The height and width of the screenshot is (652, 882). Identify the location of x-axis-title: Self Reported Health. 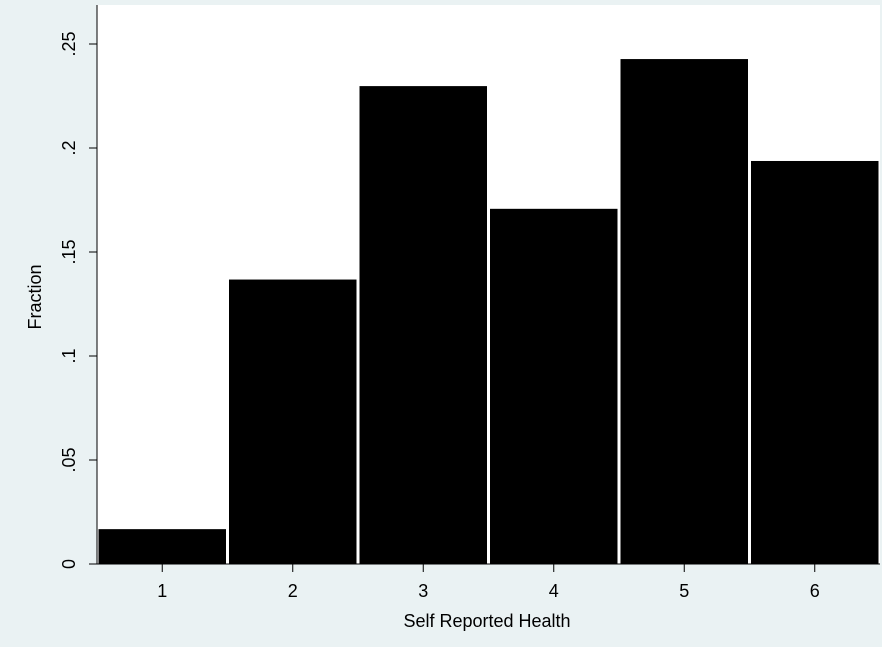
(486, 621).